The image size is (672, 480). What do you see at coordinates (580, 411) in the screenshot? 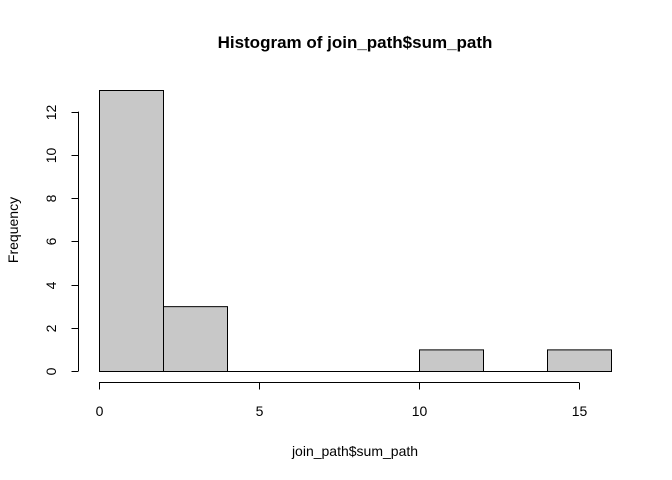
I see `x-tick-label: 15` at bounding box center [580, 411].